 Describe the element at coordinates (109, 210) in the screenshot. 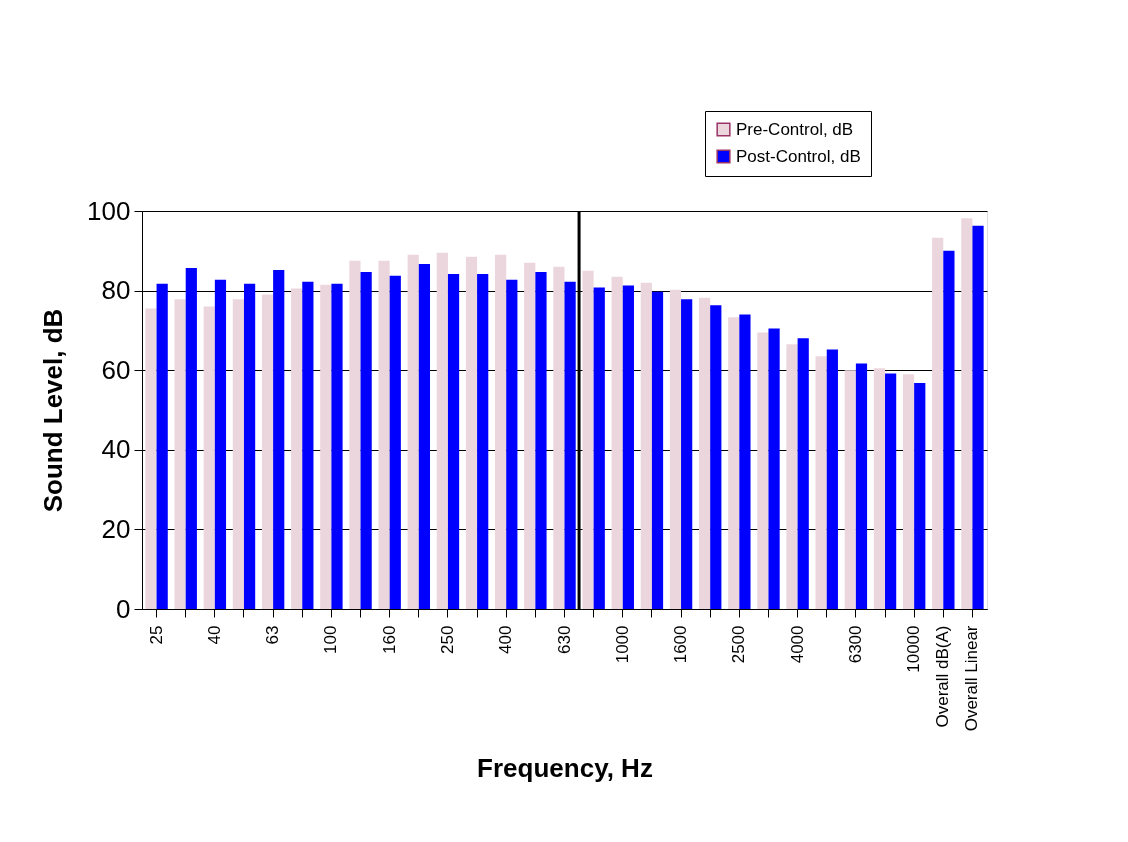

I see `y-tick-label: 100` at that location.